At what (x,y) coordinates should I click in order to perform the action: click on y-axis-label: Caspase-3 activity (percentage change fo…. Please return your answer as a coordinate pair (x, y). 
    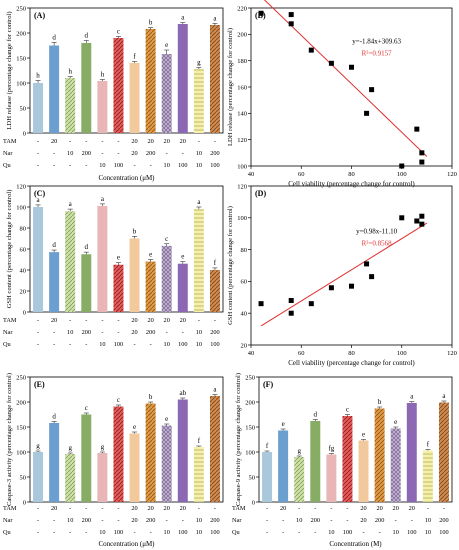
    Looking at the image, I should click on (9, 439).